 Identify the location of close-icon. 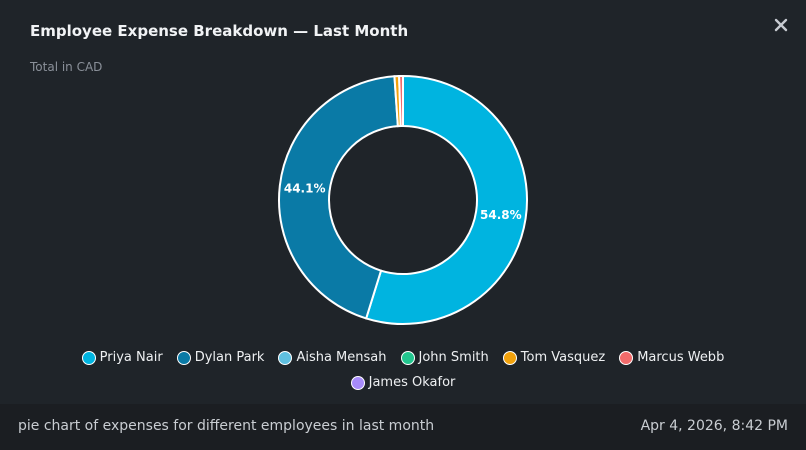
(781, 25).